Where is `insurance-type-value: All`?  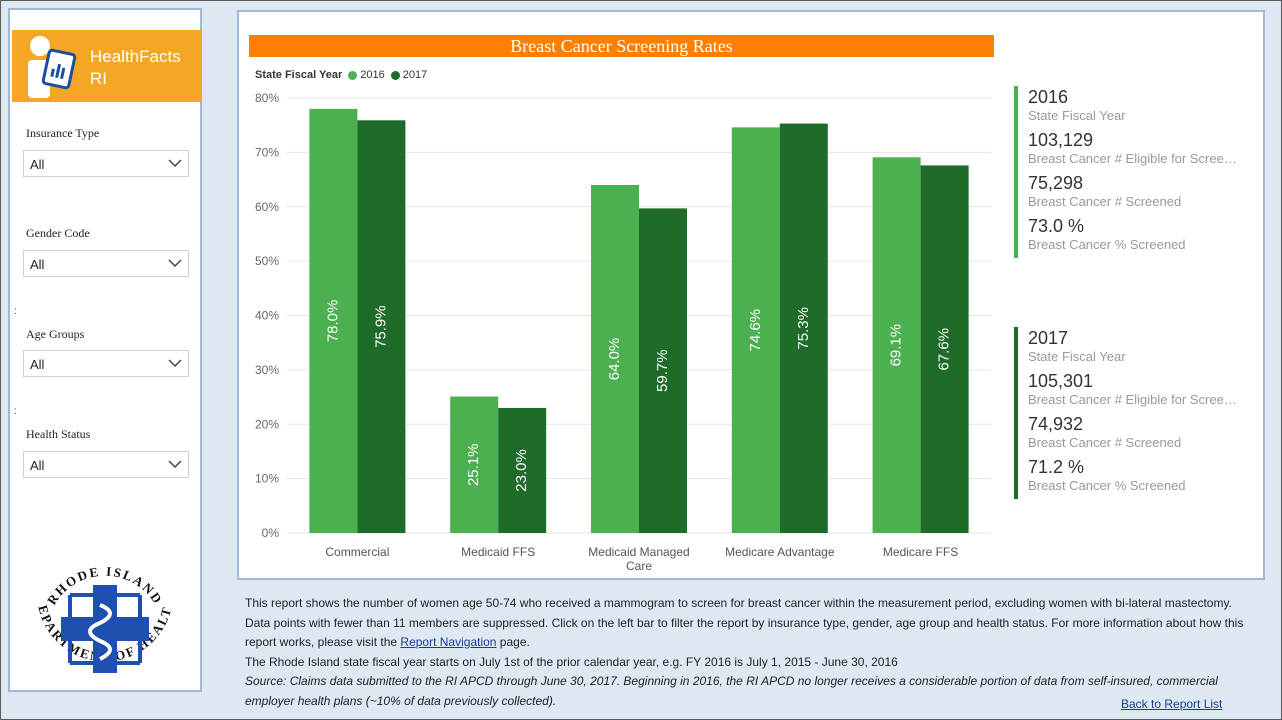
insurance-type-value: All is located at coordinates (37, 164).